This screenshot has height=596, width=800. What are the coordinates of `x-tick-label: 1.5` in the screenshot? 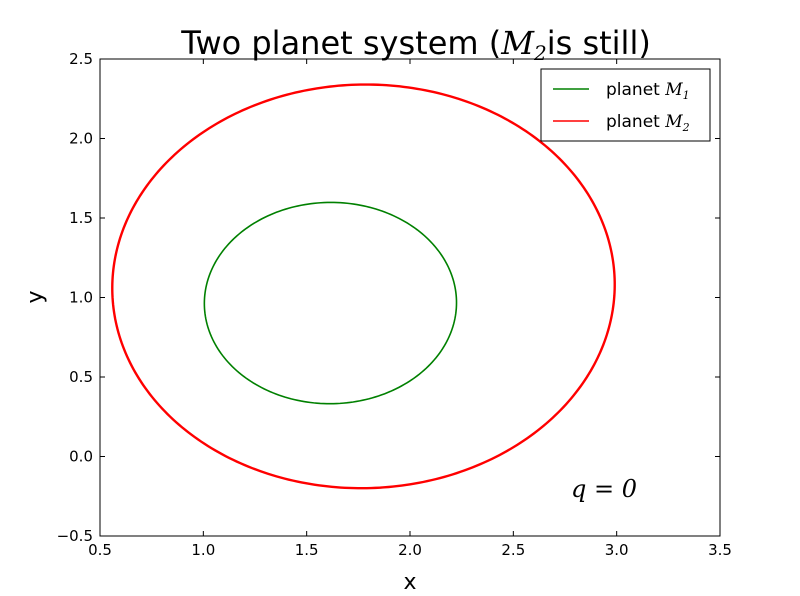 It's located at (307, 550).